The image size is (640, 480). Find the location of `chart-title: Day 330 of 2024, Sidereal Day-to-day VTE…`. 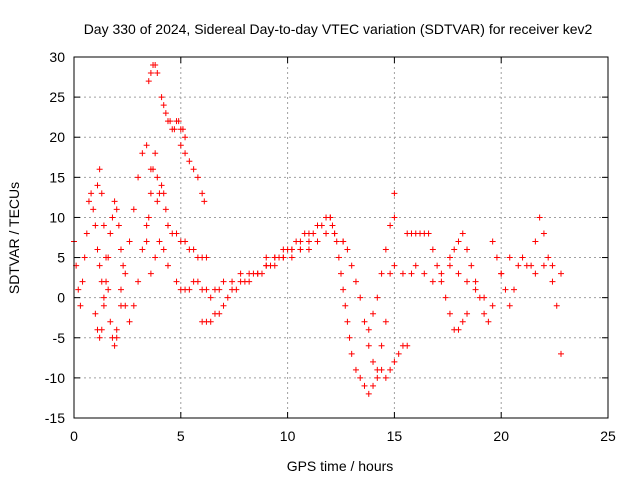

chart-title: Day 330 of 2024, Sidereal Day-to-day VTE… is located at coordinates (338, 29).